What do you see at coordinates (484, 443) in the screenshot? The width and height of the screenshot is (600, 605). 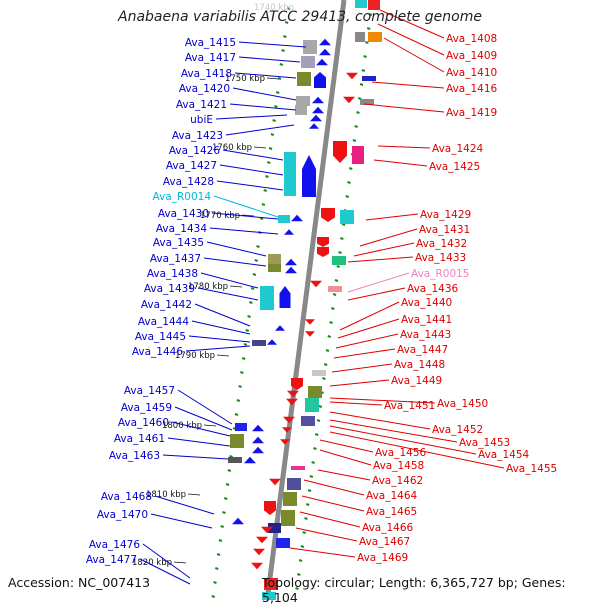 I see `gene-label-reverse: Ava_1453` at bounding box center [484, 443].